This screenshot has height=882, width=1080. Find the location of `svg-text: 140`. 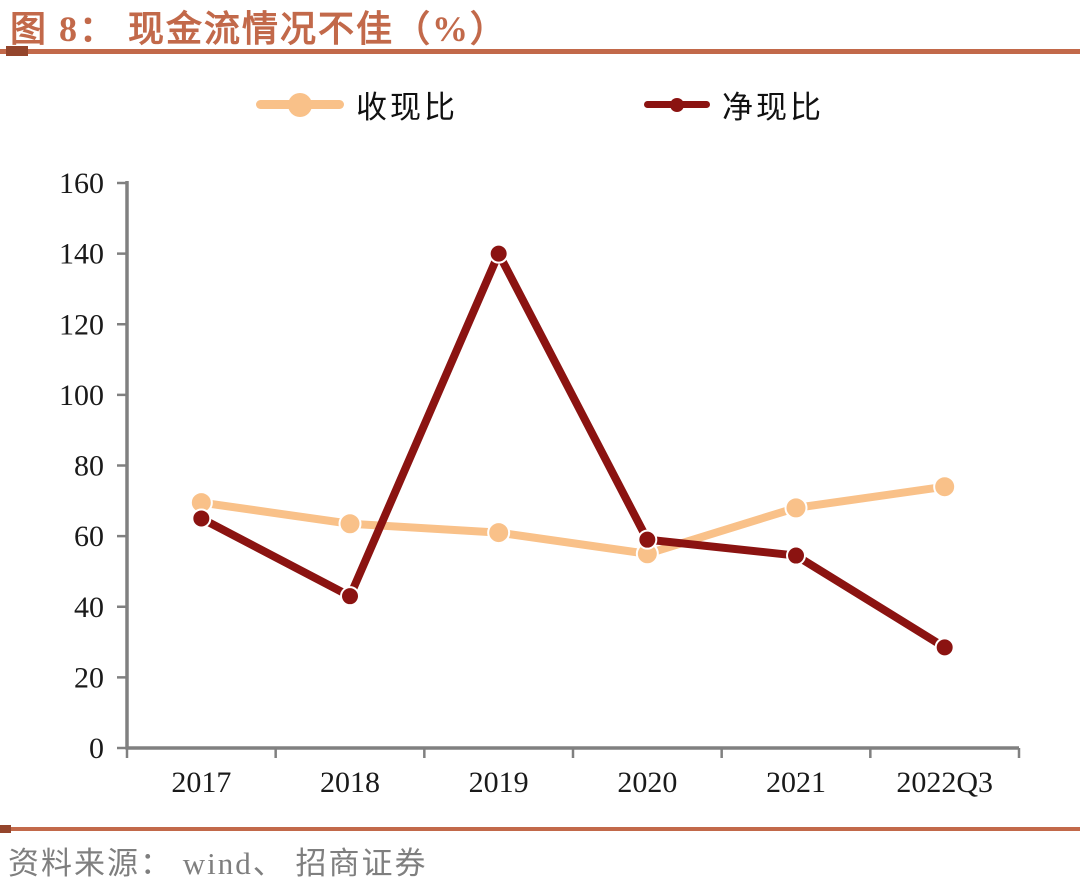

svg-text: 140 is located at coordinates (81, 254).